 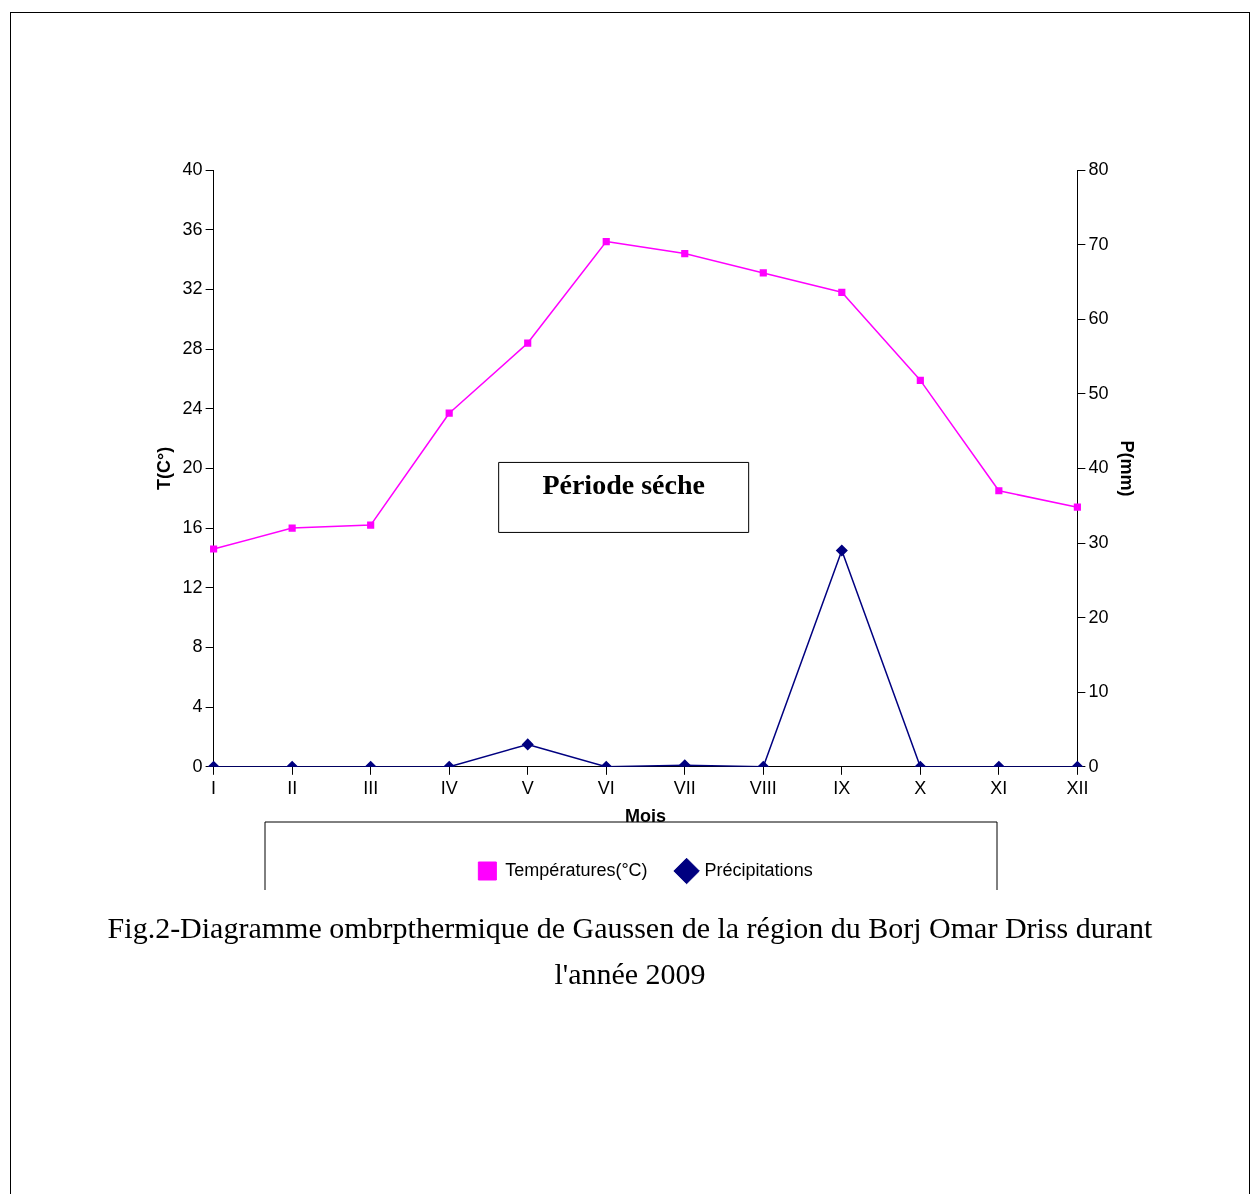 I want to click on y2-tick-label: 30, so click(x=1098, y=541).